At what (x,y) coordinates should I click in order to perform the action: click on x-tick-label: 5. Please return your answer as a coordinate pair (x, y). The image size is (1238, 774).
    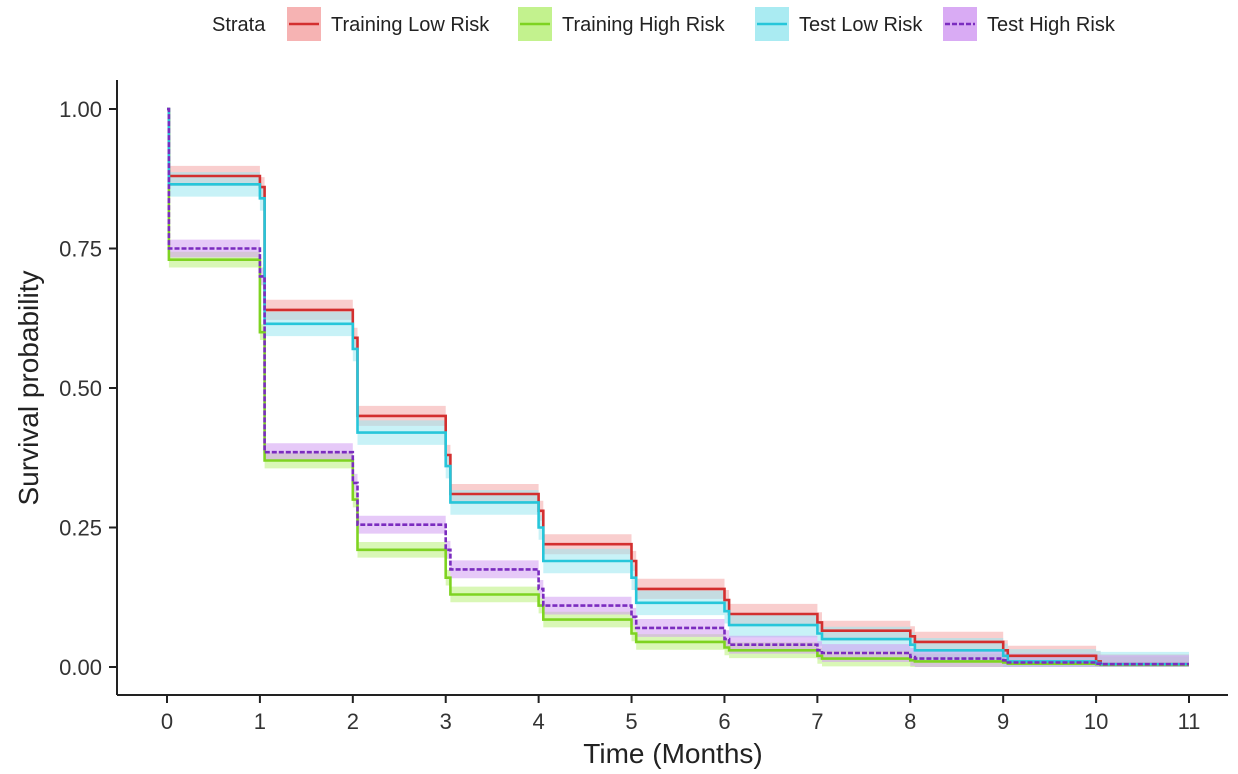
    Looking at the image, I should click on (631, 721).